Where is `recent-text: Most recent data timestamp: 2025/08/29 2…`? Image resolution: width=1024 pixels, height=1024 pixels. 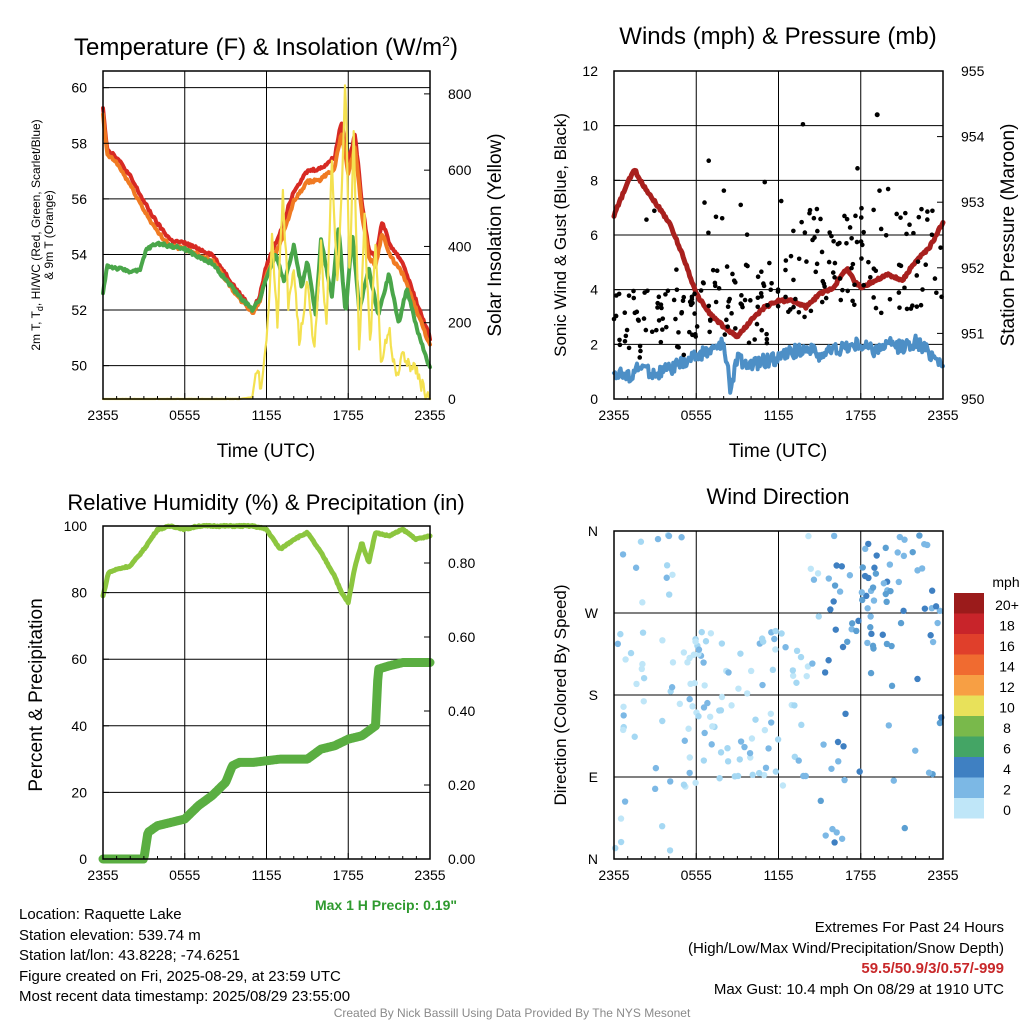 recent-text: Most recent data timestamp: 2025/08/29 2… is located at coordinates (185, 996).